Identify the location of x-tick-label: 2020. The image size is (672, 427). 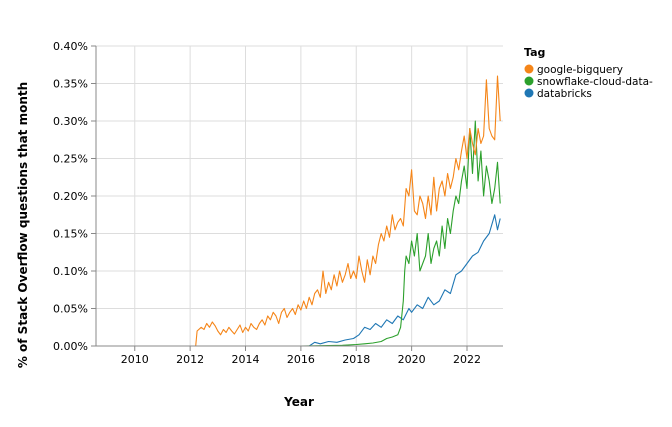
(412, 359).